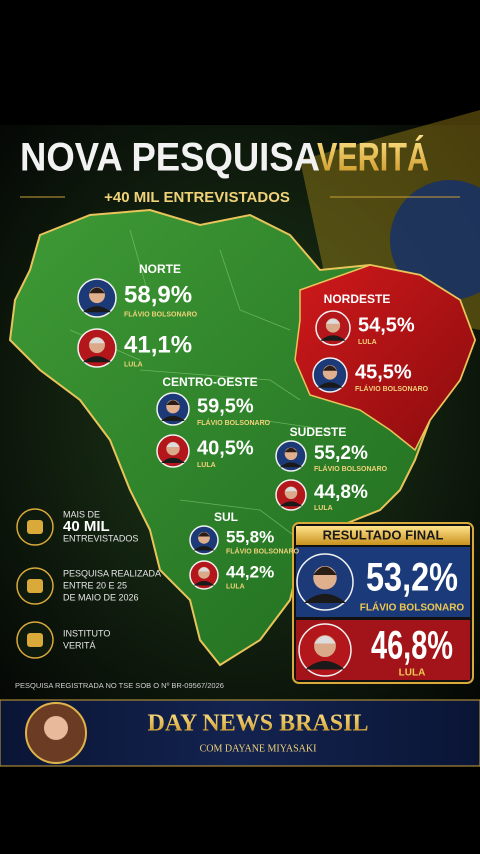  What do you see at coordinates (250, 571) in the screenshot?
I see `region-percent: 44,2%` at bounding box center [250, 571].